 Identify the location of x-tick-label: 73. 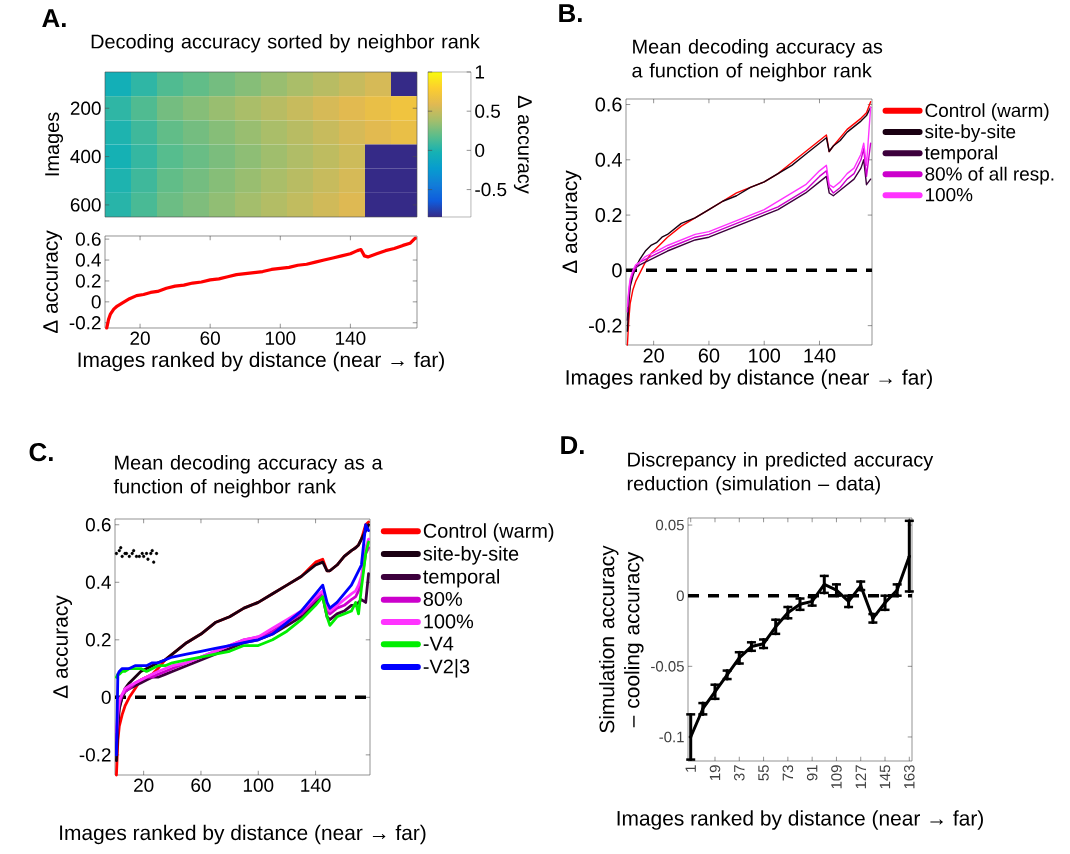
(788, 773).